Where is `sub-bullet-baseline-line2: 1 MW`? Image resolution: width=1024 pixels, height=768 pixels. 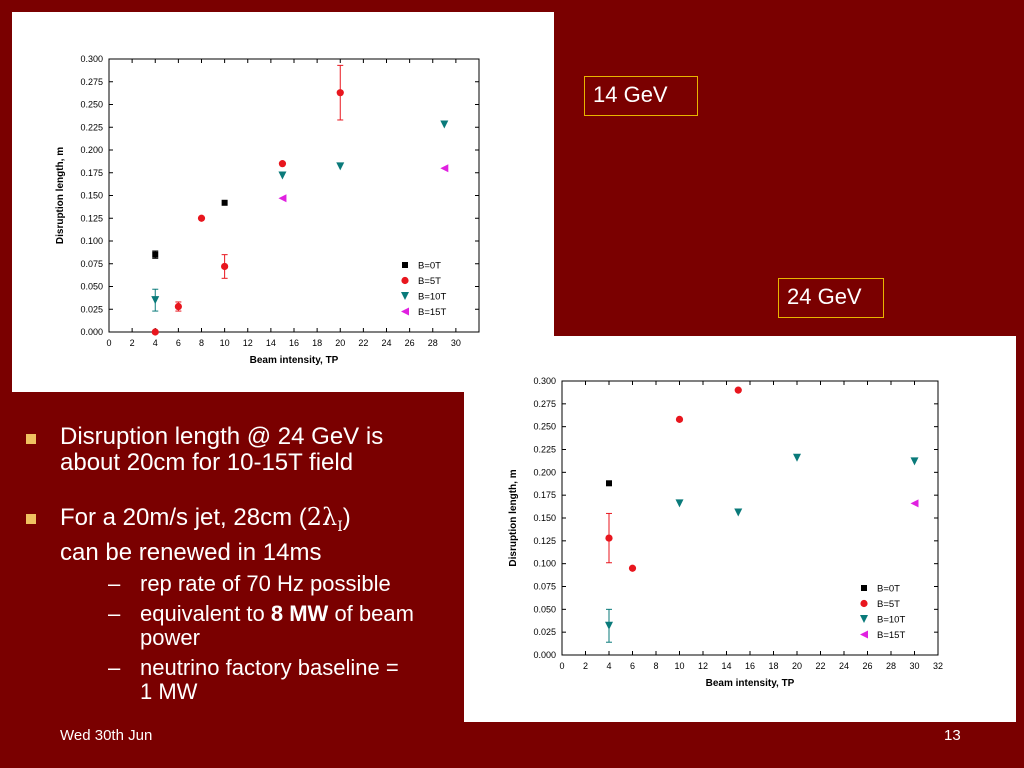 sub-bullet-baseline-line2: 1 MW is located at coordinates (169, 691).